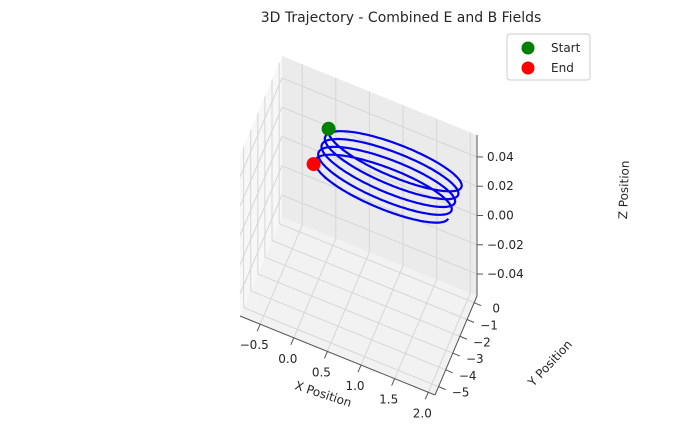  What do you see at coordinates (528, 68) in the screenshot?
I see `legend-end-marker` at bounding box center [528, 68].